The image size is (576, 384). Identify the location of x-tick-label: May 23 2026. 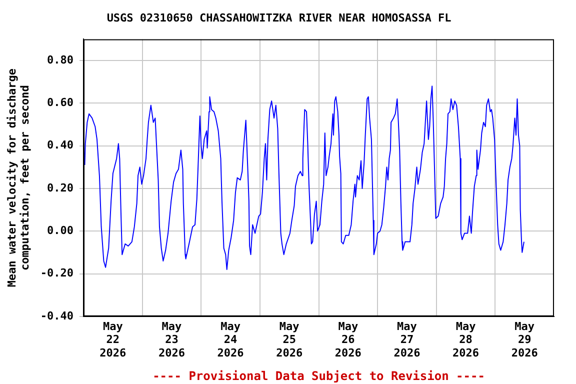
(172, 340).